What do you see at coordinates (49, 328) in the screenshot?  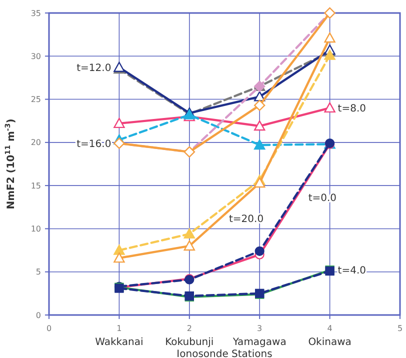 I see `x-tick-label: 0` at bounding box center [49, 328].